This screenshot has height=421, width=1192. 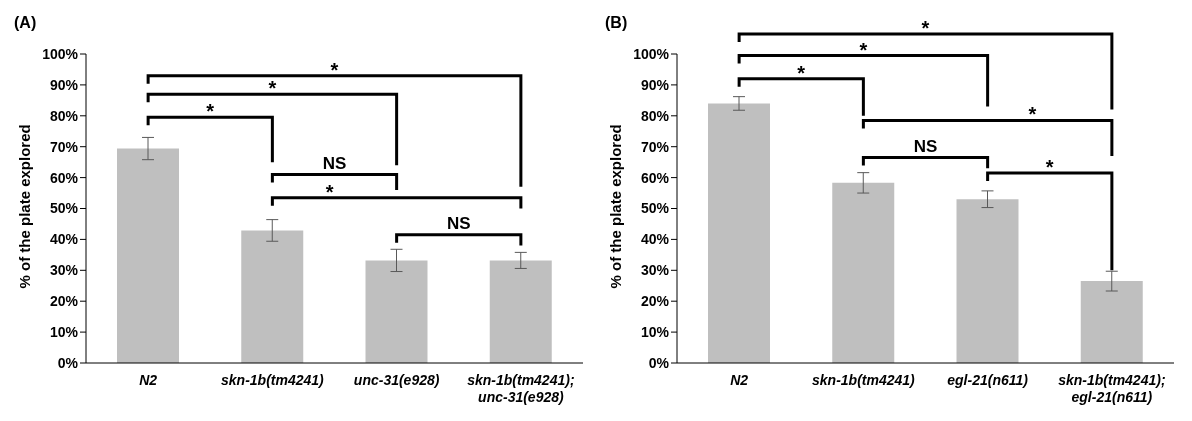 What do you see at coordinates (1112, 388) in the screenshot?
I see `x-tick-label: skn-1b(tm4241); egl-21(n611)` at bounding box center [1112, 388].